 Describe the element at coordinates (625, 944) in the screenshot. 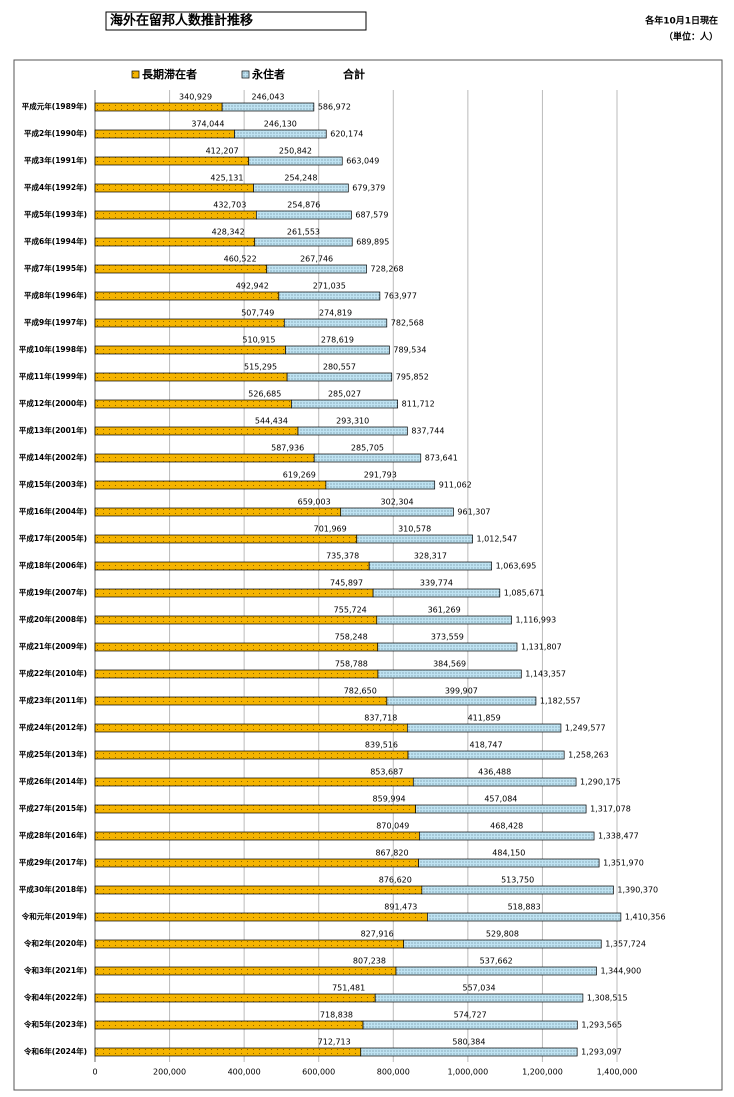

I see `total-label: 1,357,724` at that location.